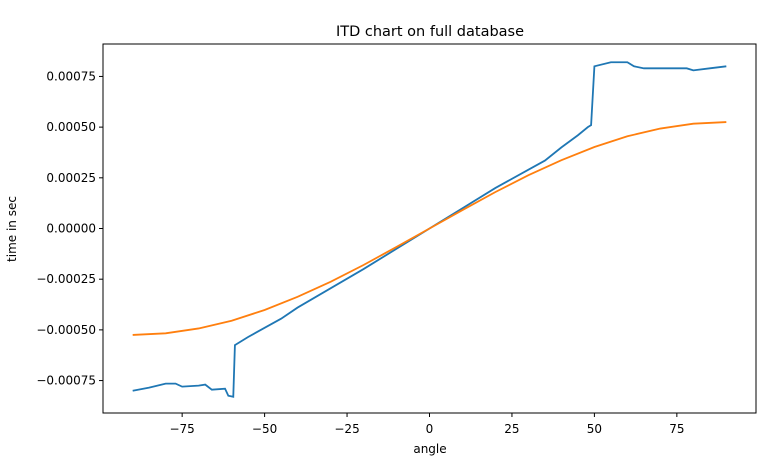 The width and height of the screenshot is (770, 462). Describe the element at coordinates (429, 449) in the screenshot. I see `x-axis-label: angle` at that location.